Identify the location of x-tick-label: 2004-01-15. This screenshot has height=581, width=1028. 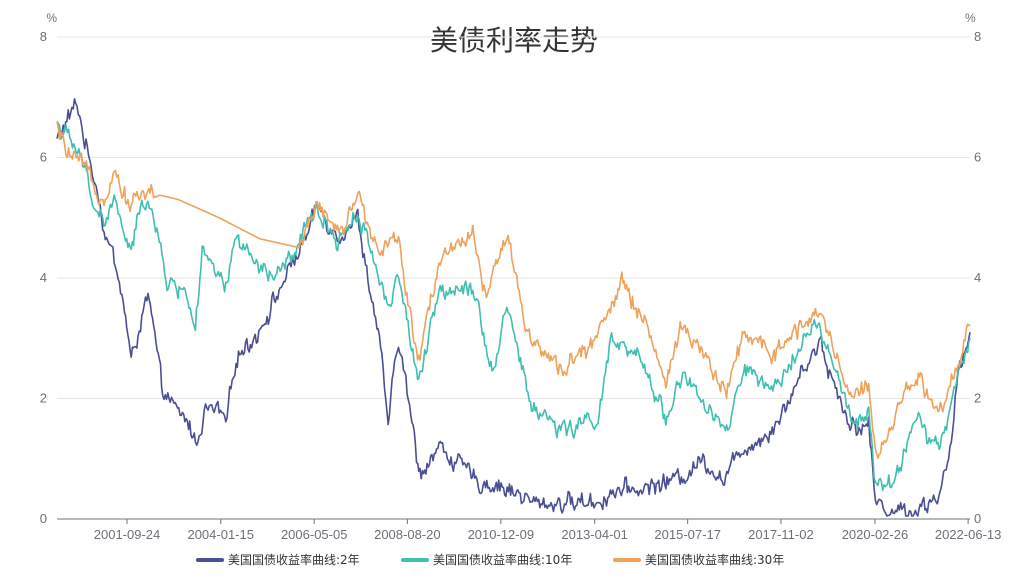
(220, 534).